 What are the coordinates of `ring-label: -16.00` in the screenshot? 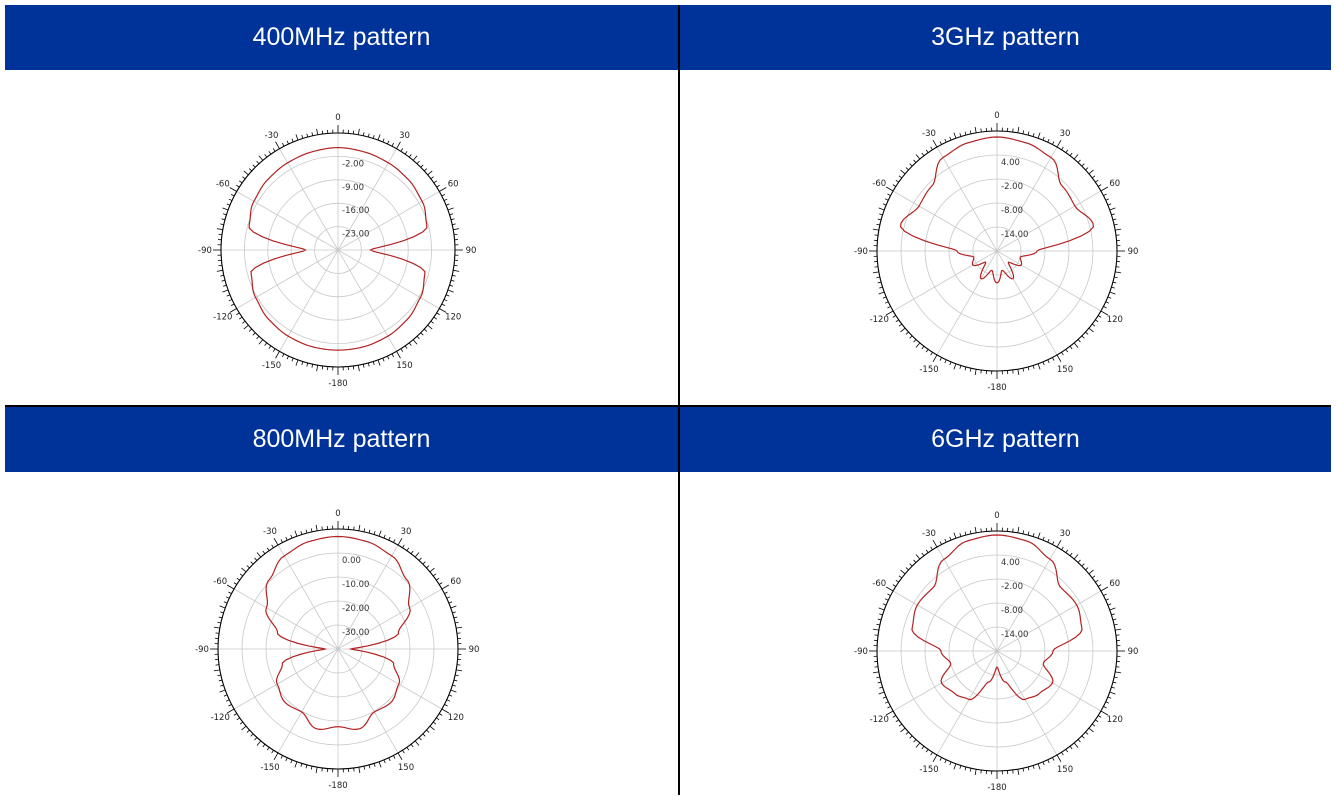 It's located at (355, 211).